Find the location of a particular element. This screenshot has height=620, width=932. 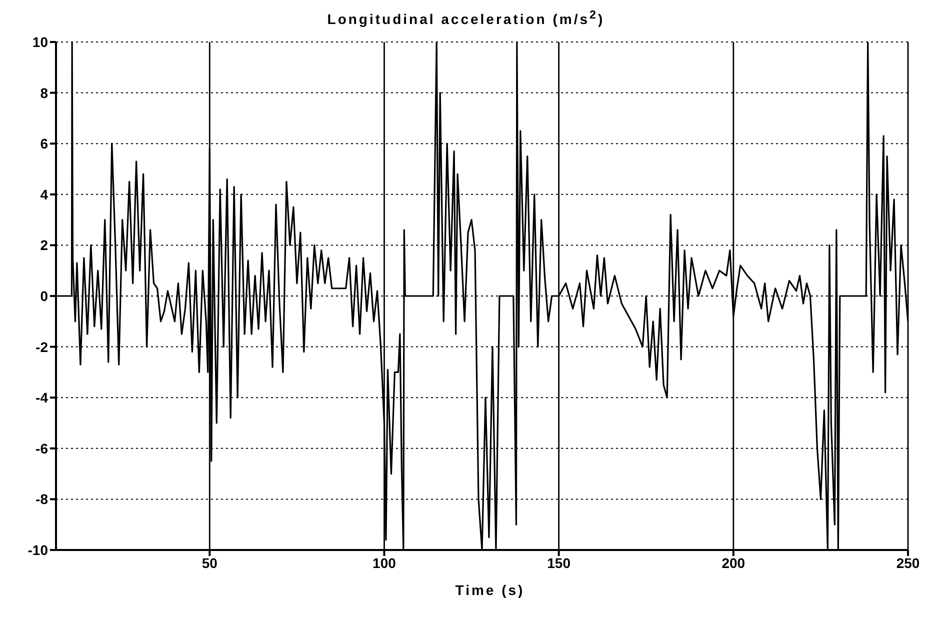

x-tick-label: 100 is located at coordinates (384, 562).